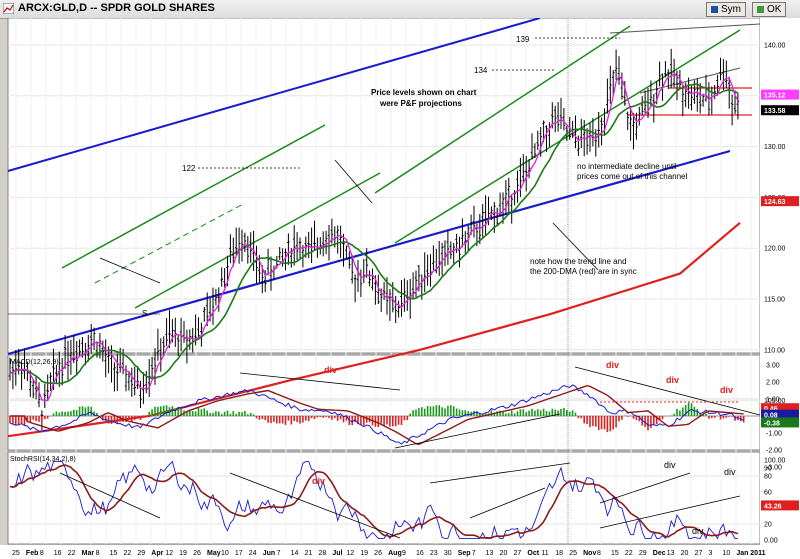 The width and height of the screenshot is (800, 559). I want to click on stoch-rsi-line, so click(373, 500).